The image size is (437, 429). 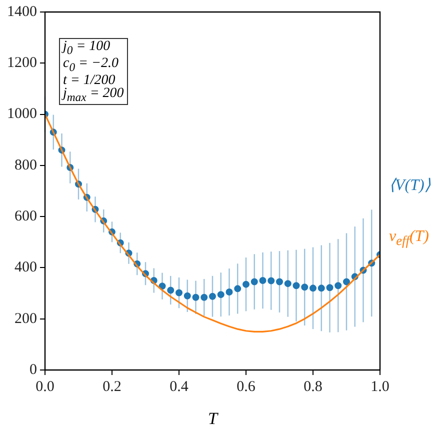 What do you see at coordinates (93, 95) in the screenshot?
I see `annotation: j$_{max}$ = 200` at bounding box center [93, 95].